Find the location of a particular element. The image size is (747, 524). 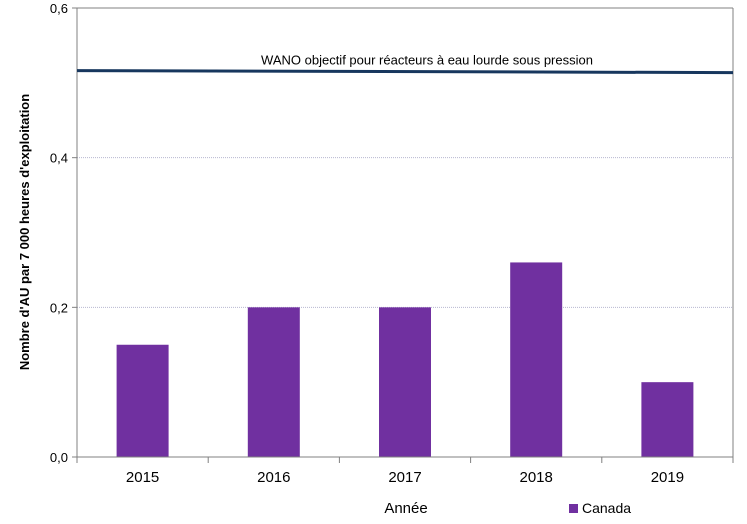

x-tick-label: 2017 is located at coordinates (404, 477).